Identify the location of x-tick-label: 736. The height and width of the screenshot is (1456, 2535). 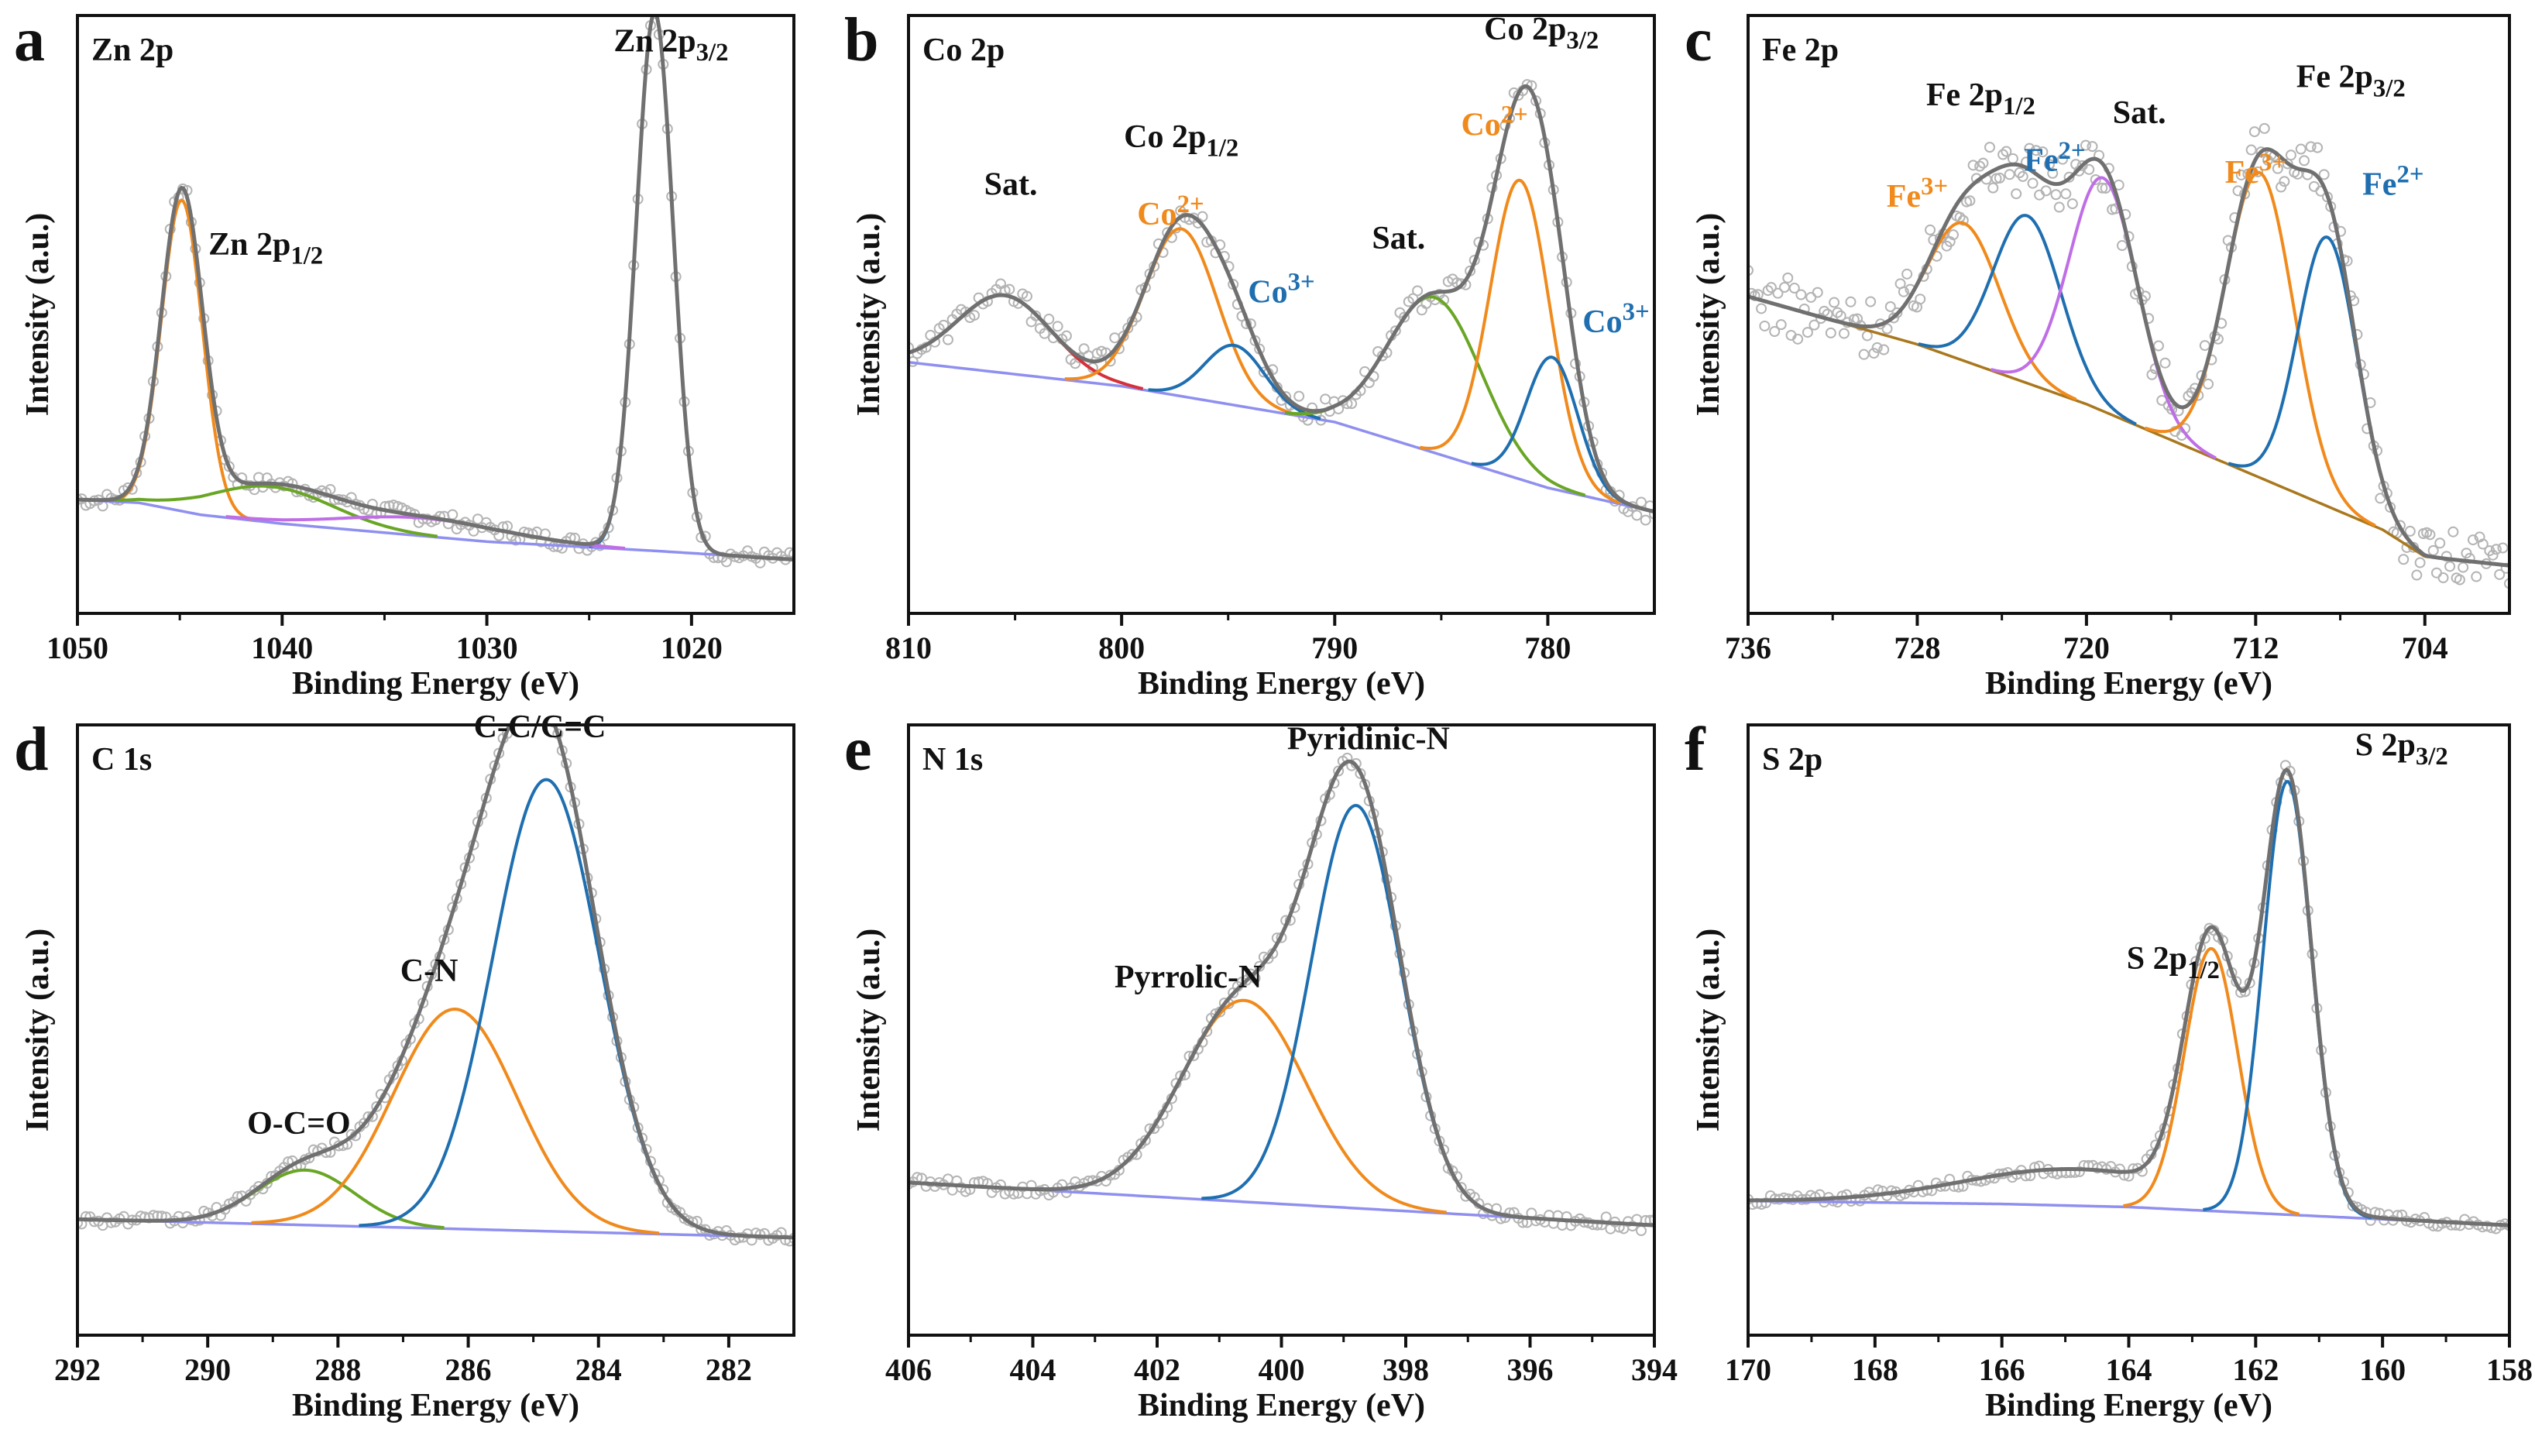
(1748, 648).